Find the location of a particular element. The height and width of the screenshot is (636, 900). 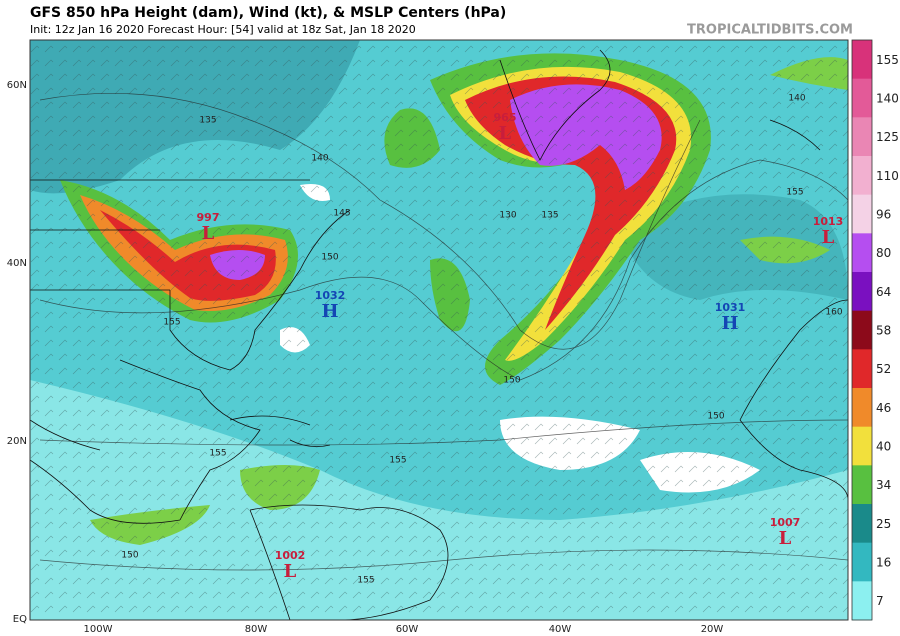

colorbar-label: 7 is located at coordinates (880, 601).